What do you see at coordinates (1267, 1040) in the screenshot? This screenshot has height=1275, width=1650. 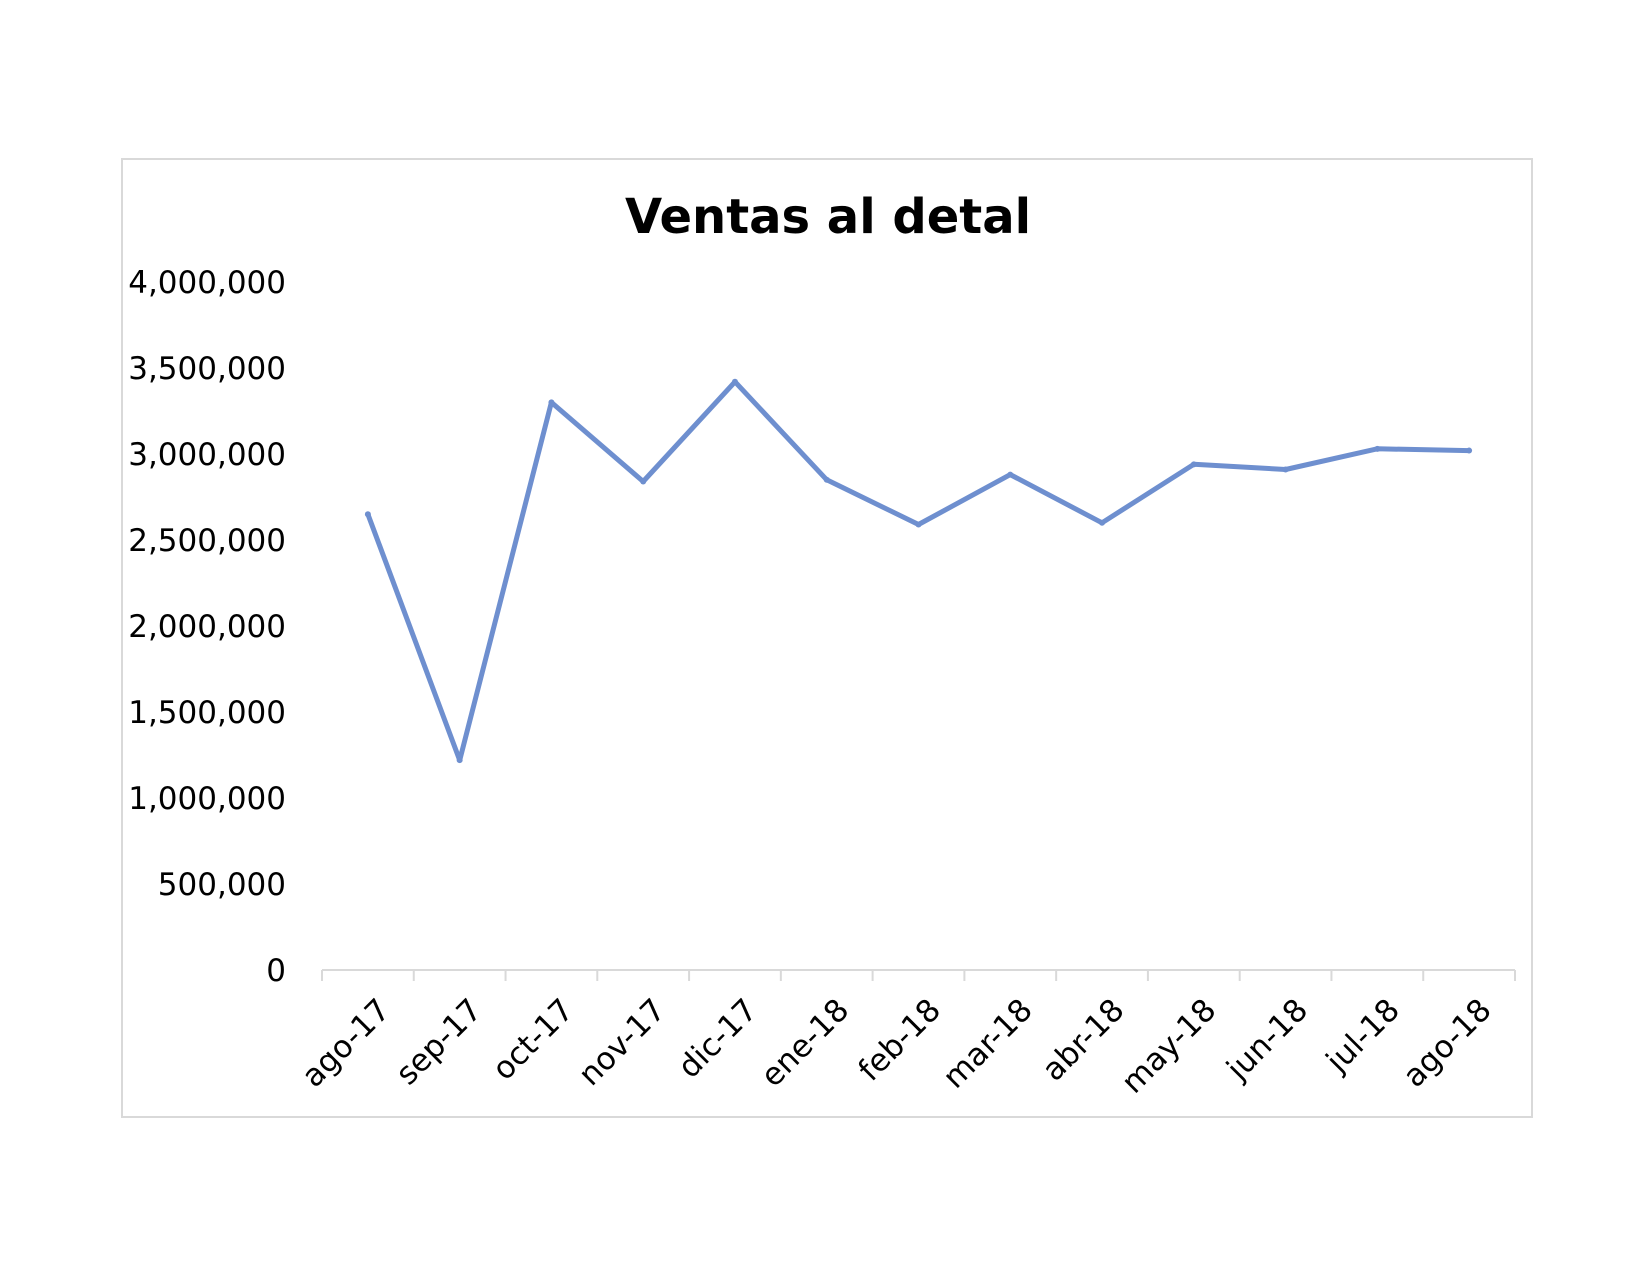 I see `x-tick-label: jun-18` at bounding box center [1267, 1040].